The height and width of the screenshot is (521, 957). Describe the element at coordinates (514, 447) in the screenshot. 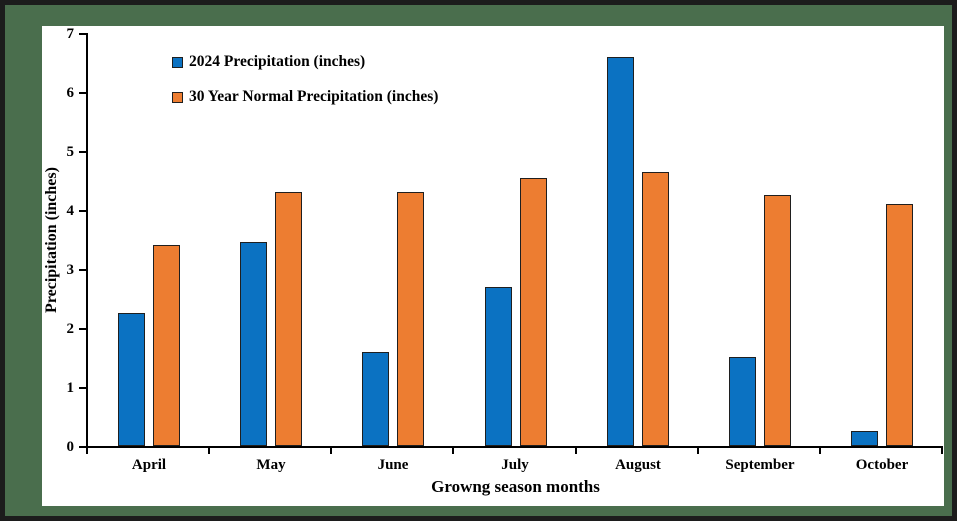

I see `x-axis-line` at that location.